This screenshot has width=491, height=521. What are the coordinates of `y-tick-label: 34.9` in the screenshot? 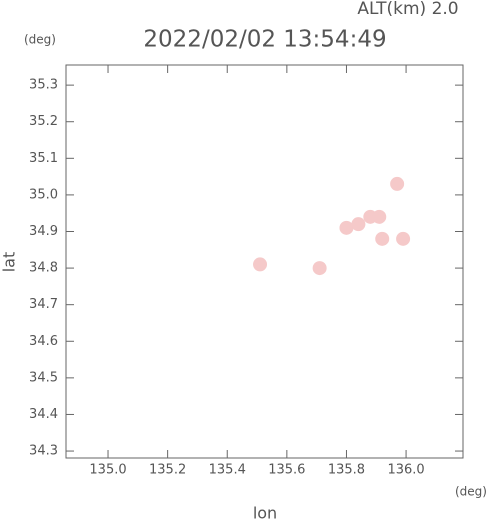 It's located at (43, 231).